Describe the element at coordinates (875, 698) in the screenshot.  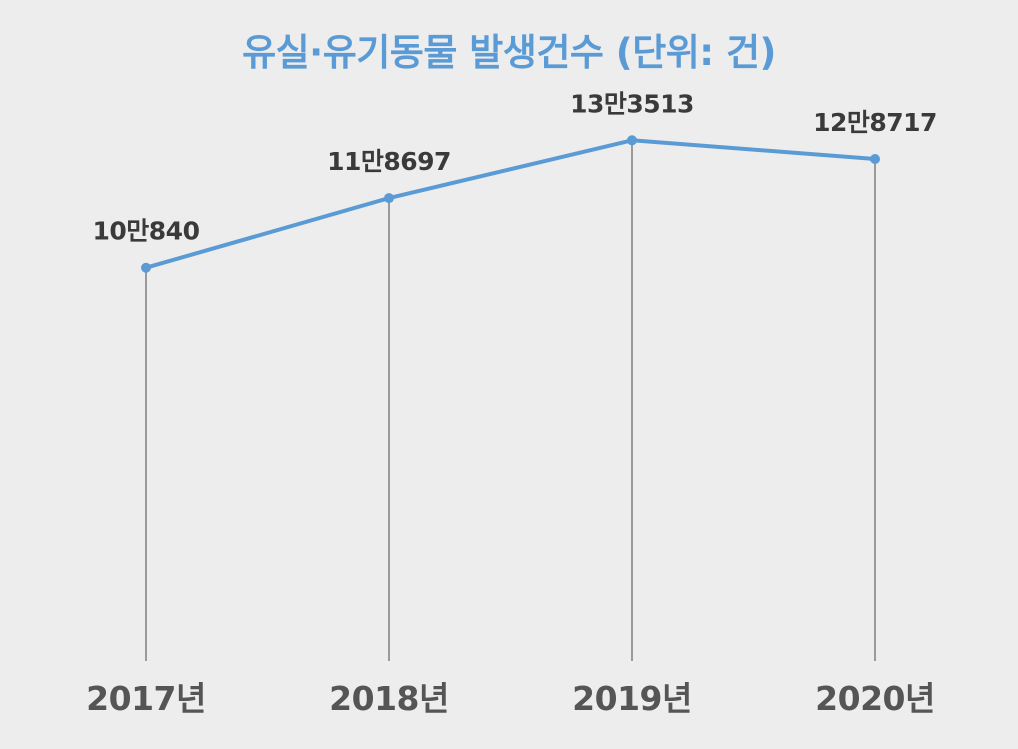
I see `x-tick-label-3: 2020년` at that location.